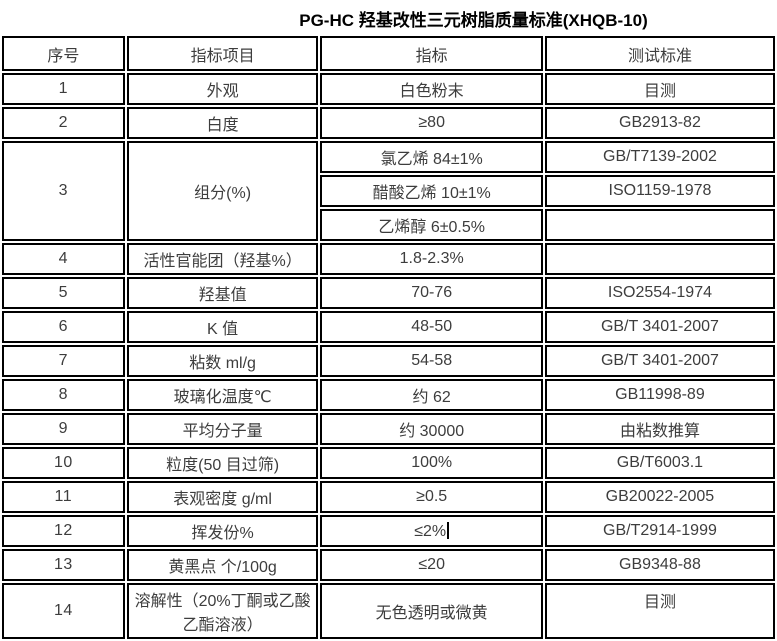 This screenshot has width=777, height=641. What do you see at coordinates (431, 429) in the screenshot?
I see `cell-spec: 约 30000` at bounding box center [431, 429].